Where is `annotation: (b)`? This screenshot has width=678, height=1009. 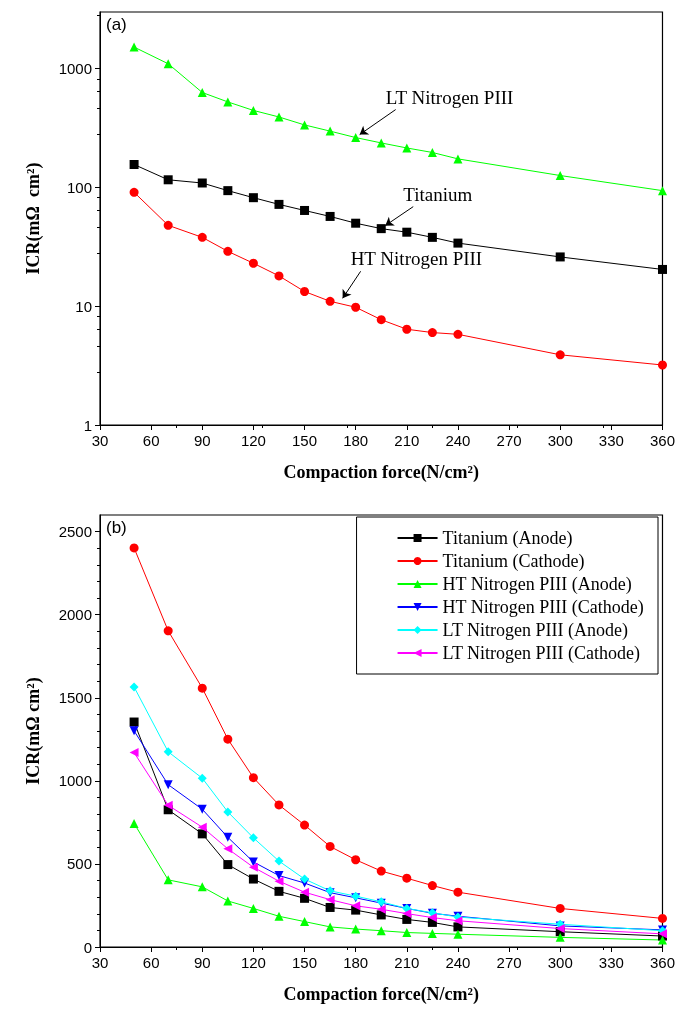
annotation: (b) is located at coordinates (116, 527).